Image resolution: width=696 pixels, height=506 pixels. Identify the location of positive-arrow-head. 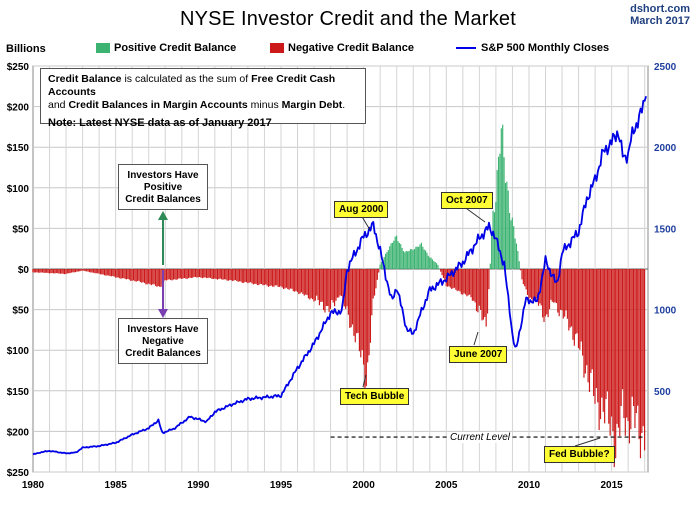
(163, 215).